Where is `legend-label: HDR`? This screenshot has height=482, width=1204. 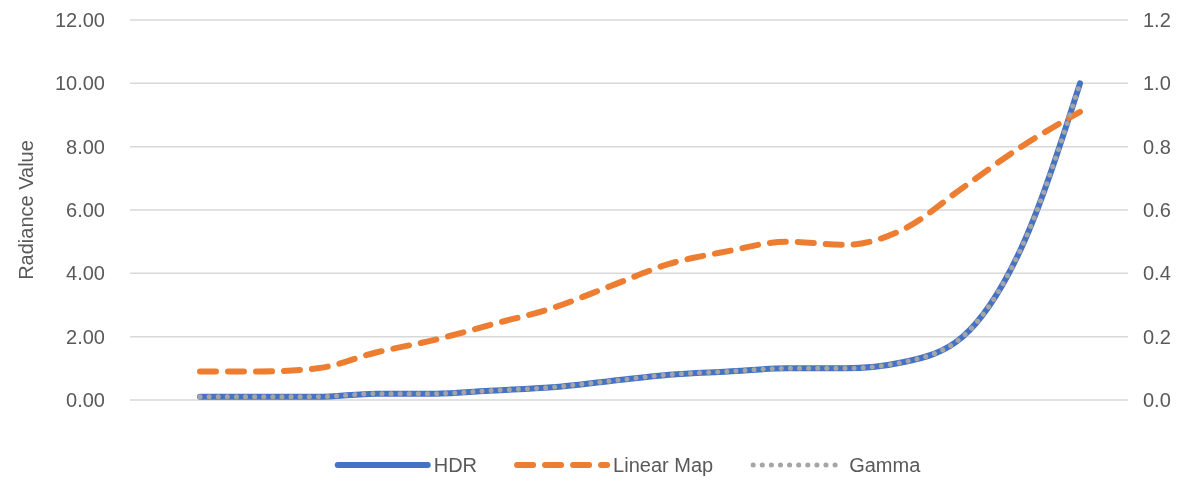 legend-label: HDR is located at coordinates (455, 465).